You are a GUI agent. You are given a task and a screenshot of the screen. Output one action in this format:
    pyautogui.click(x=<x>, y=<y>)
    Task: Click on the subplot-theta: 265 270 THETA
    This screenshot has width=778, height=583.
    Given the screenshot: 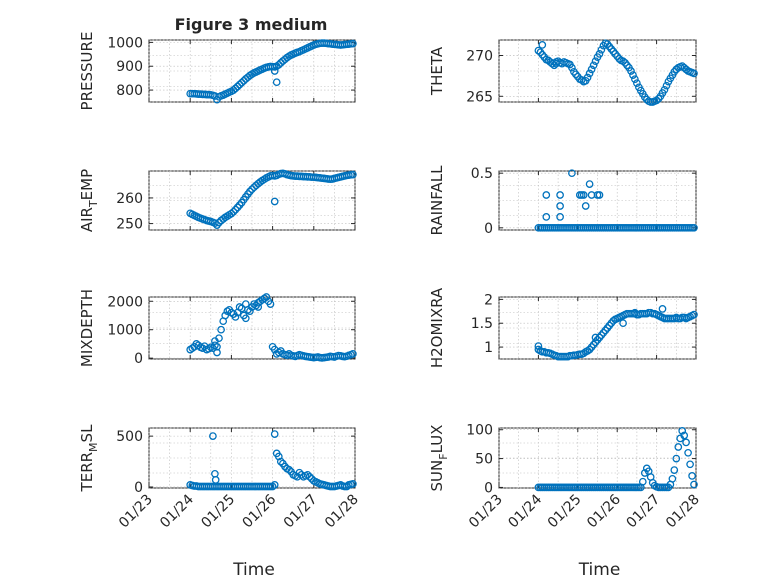 What is the action you would take?
    pyautogui.click(x=563, y=72)
    